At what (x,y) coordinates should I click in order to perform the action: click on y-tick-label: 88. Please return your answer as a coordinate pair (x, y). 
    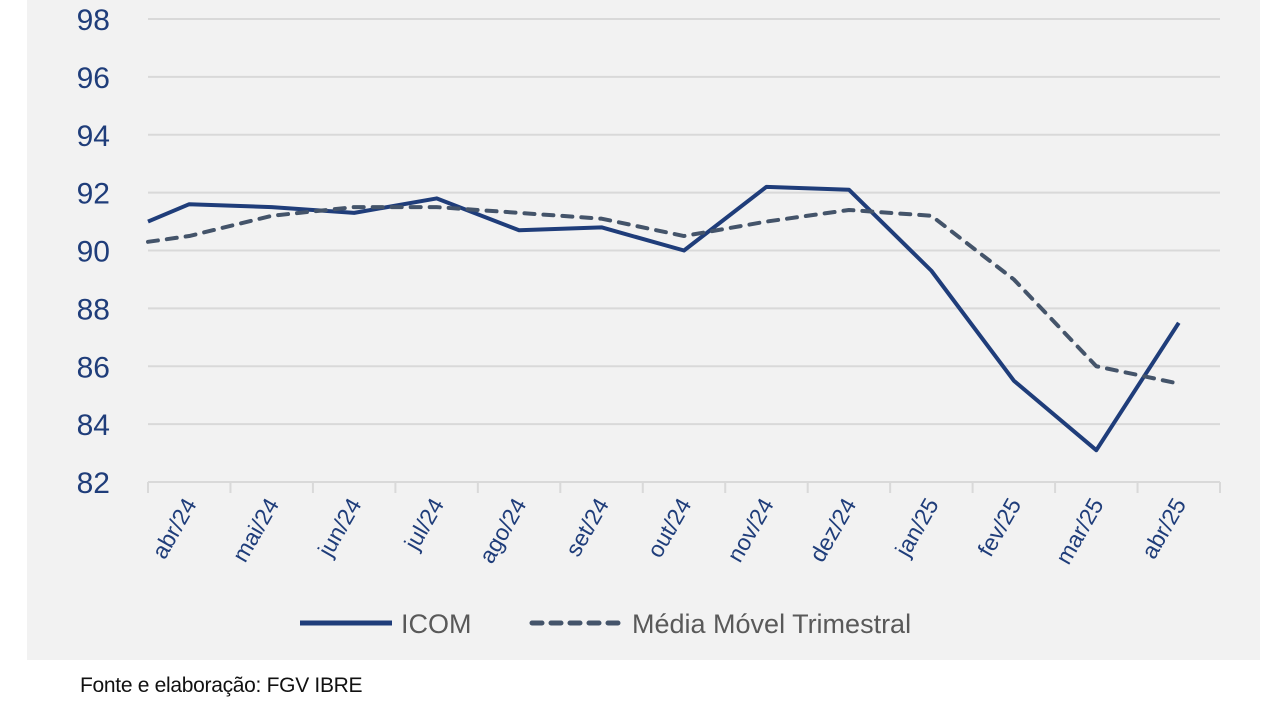
    Looking at the image, I should click on (93, 309).